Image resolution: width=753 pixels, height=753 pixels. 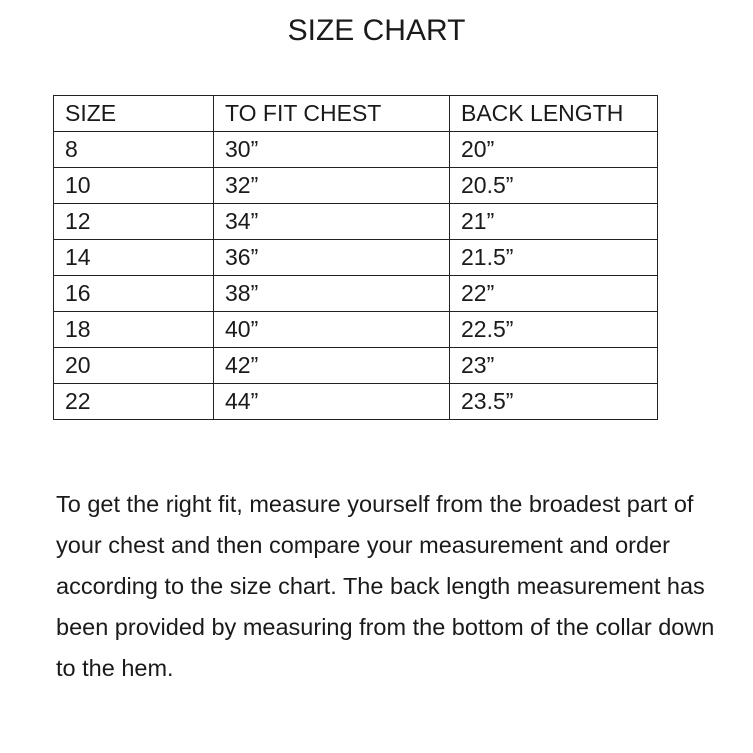 I want to click on table-cell: 20”, so click(x=553, y=149).